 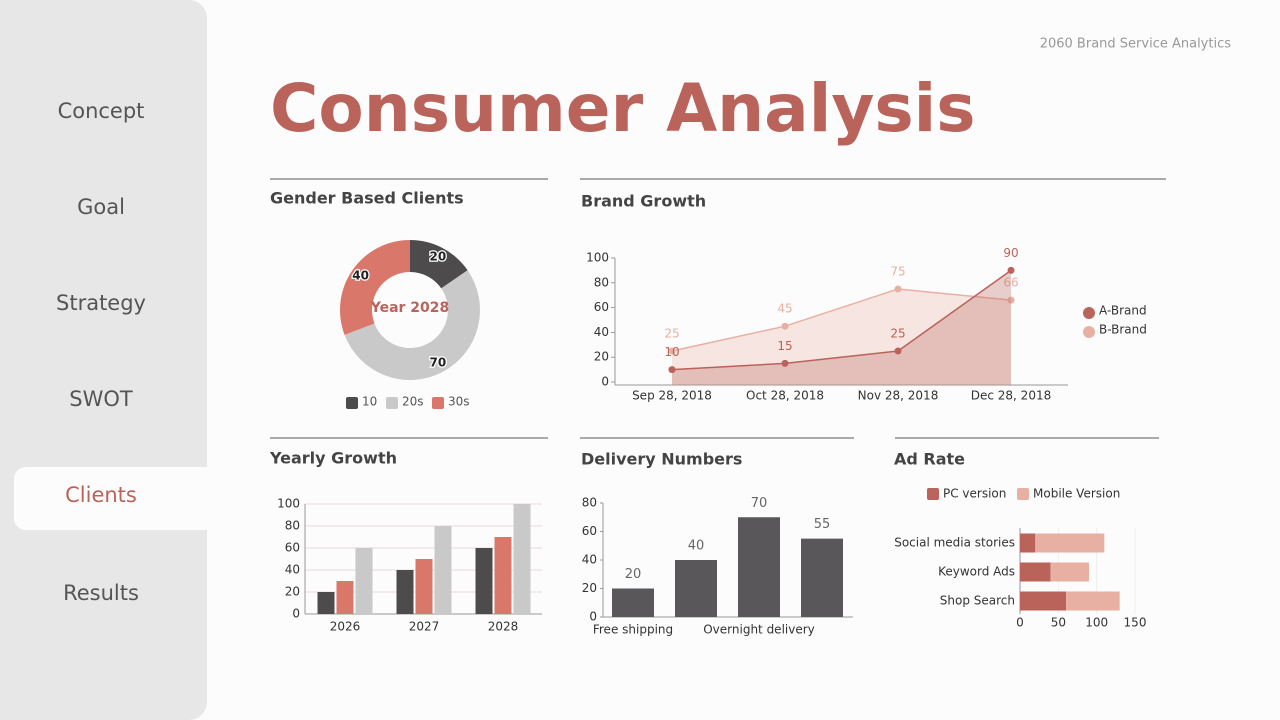 What do you see at coordinates (367, 198) in the screenshot?
I see `chart-title: Gender Based Clients` at bounding box center [367, 198].